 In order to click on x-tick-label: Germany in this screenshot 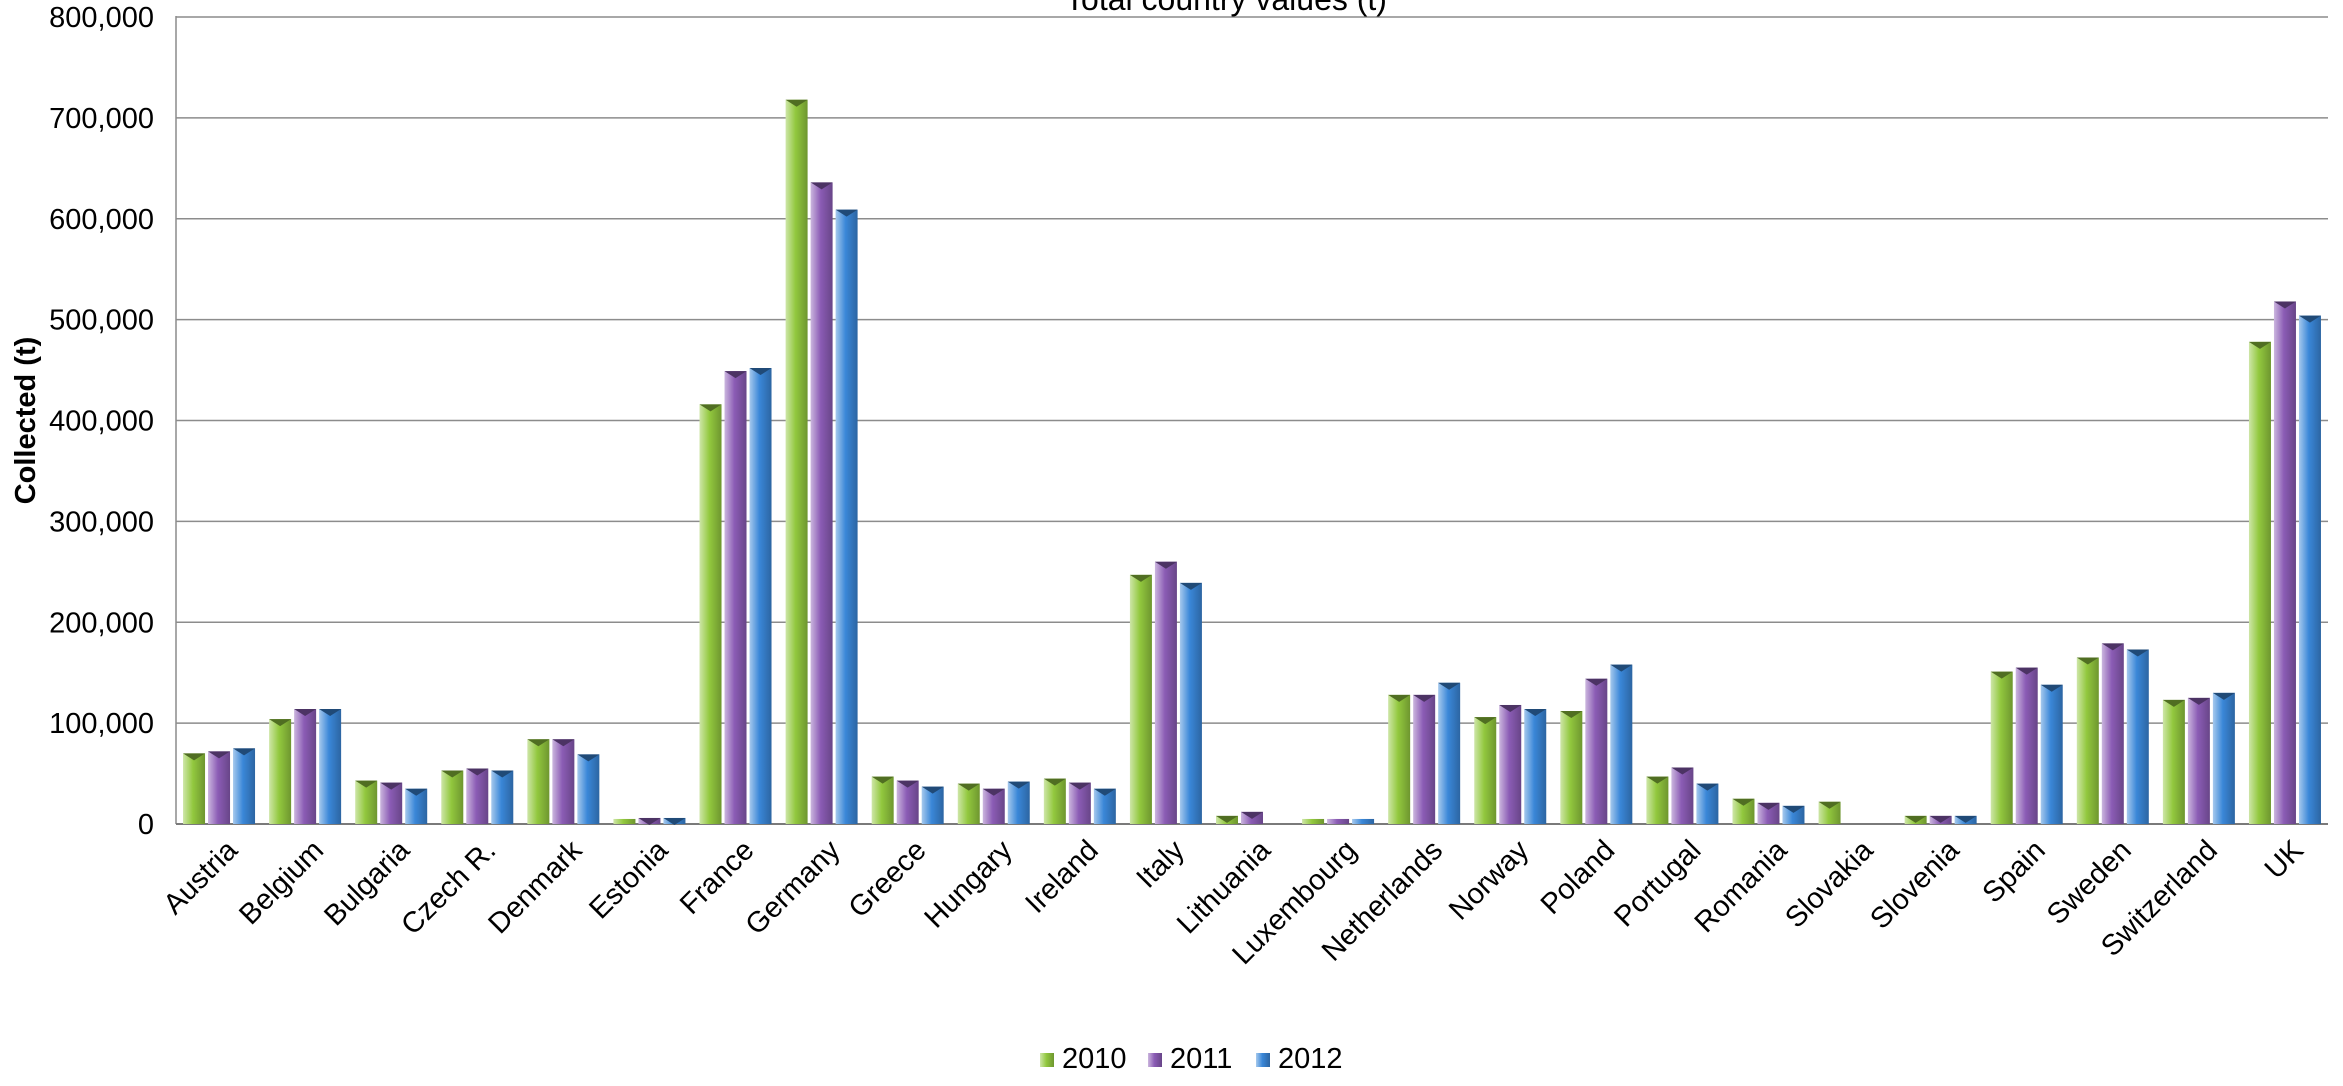, I will do `click(793, 887)`.